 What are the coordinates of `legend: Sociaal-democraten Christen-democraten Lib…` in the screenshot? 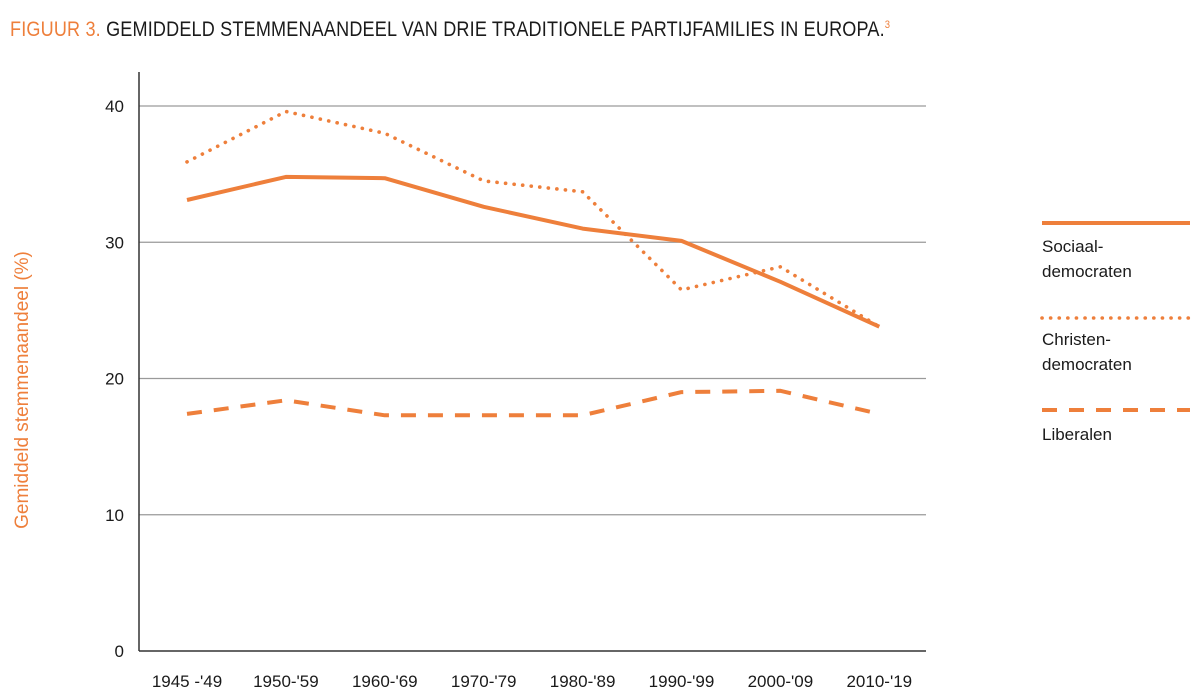 It's located at (1116, 332).